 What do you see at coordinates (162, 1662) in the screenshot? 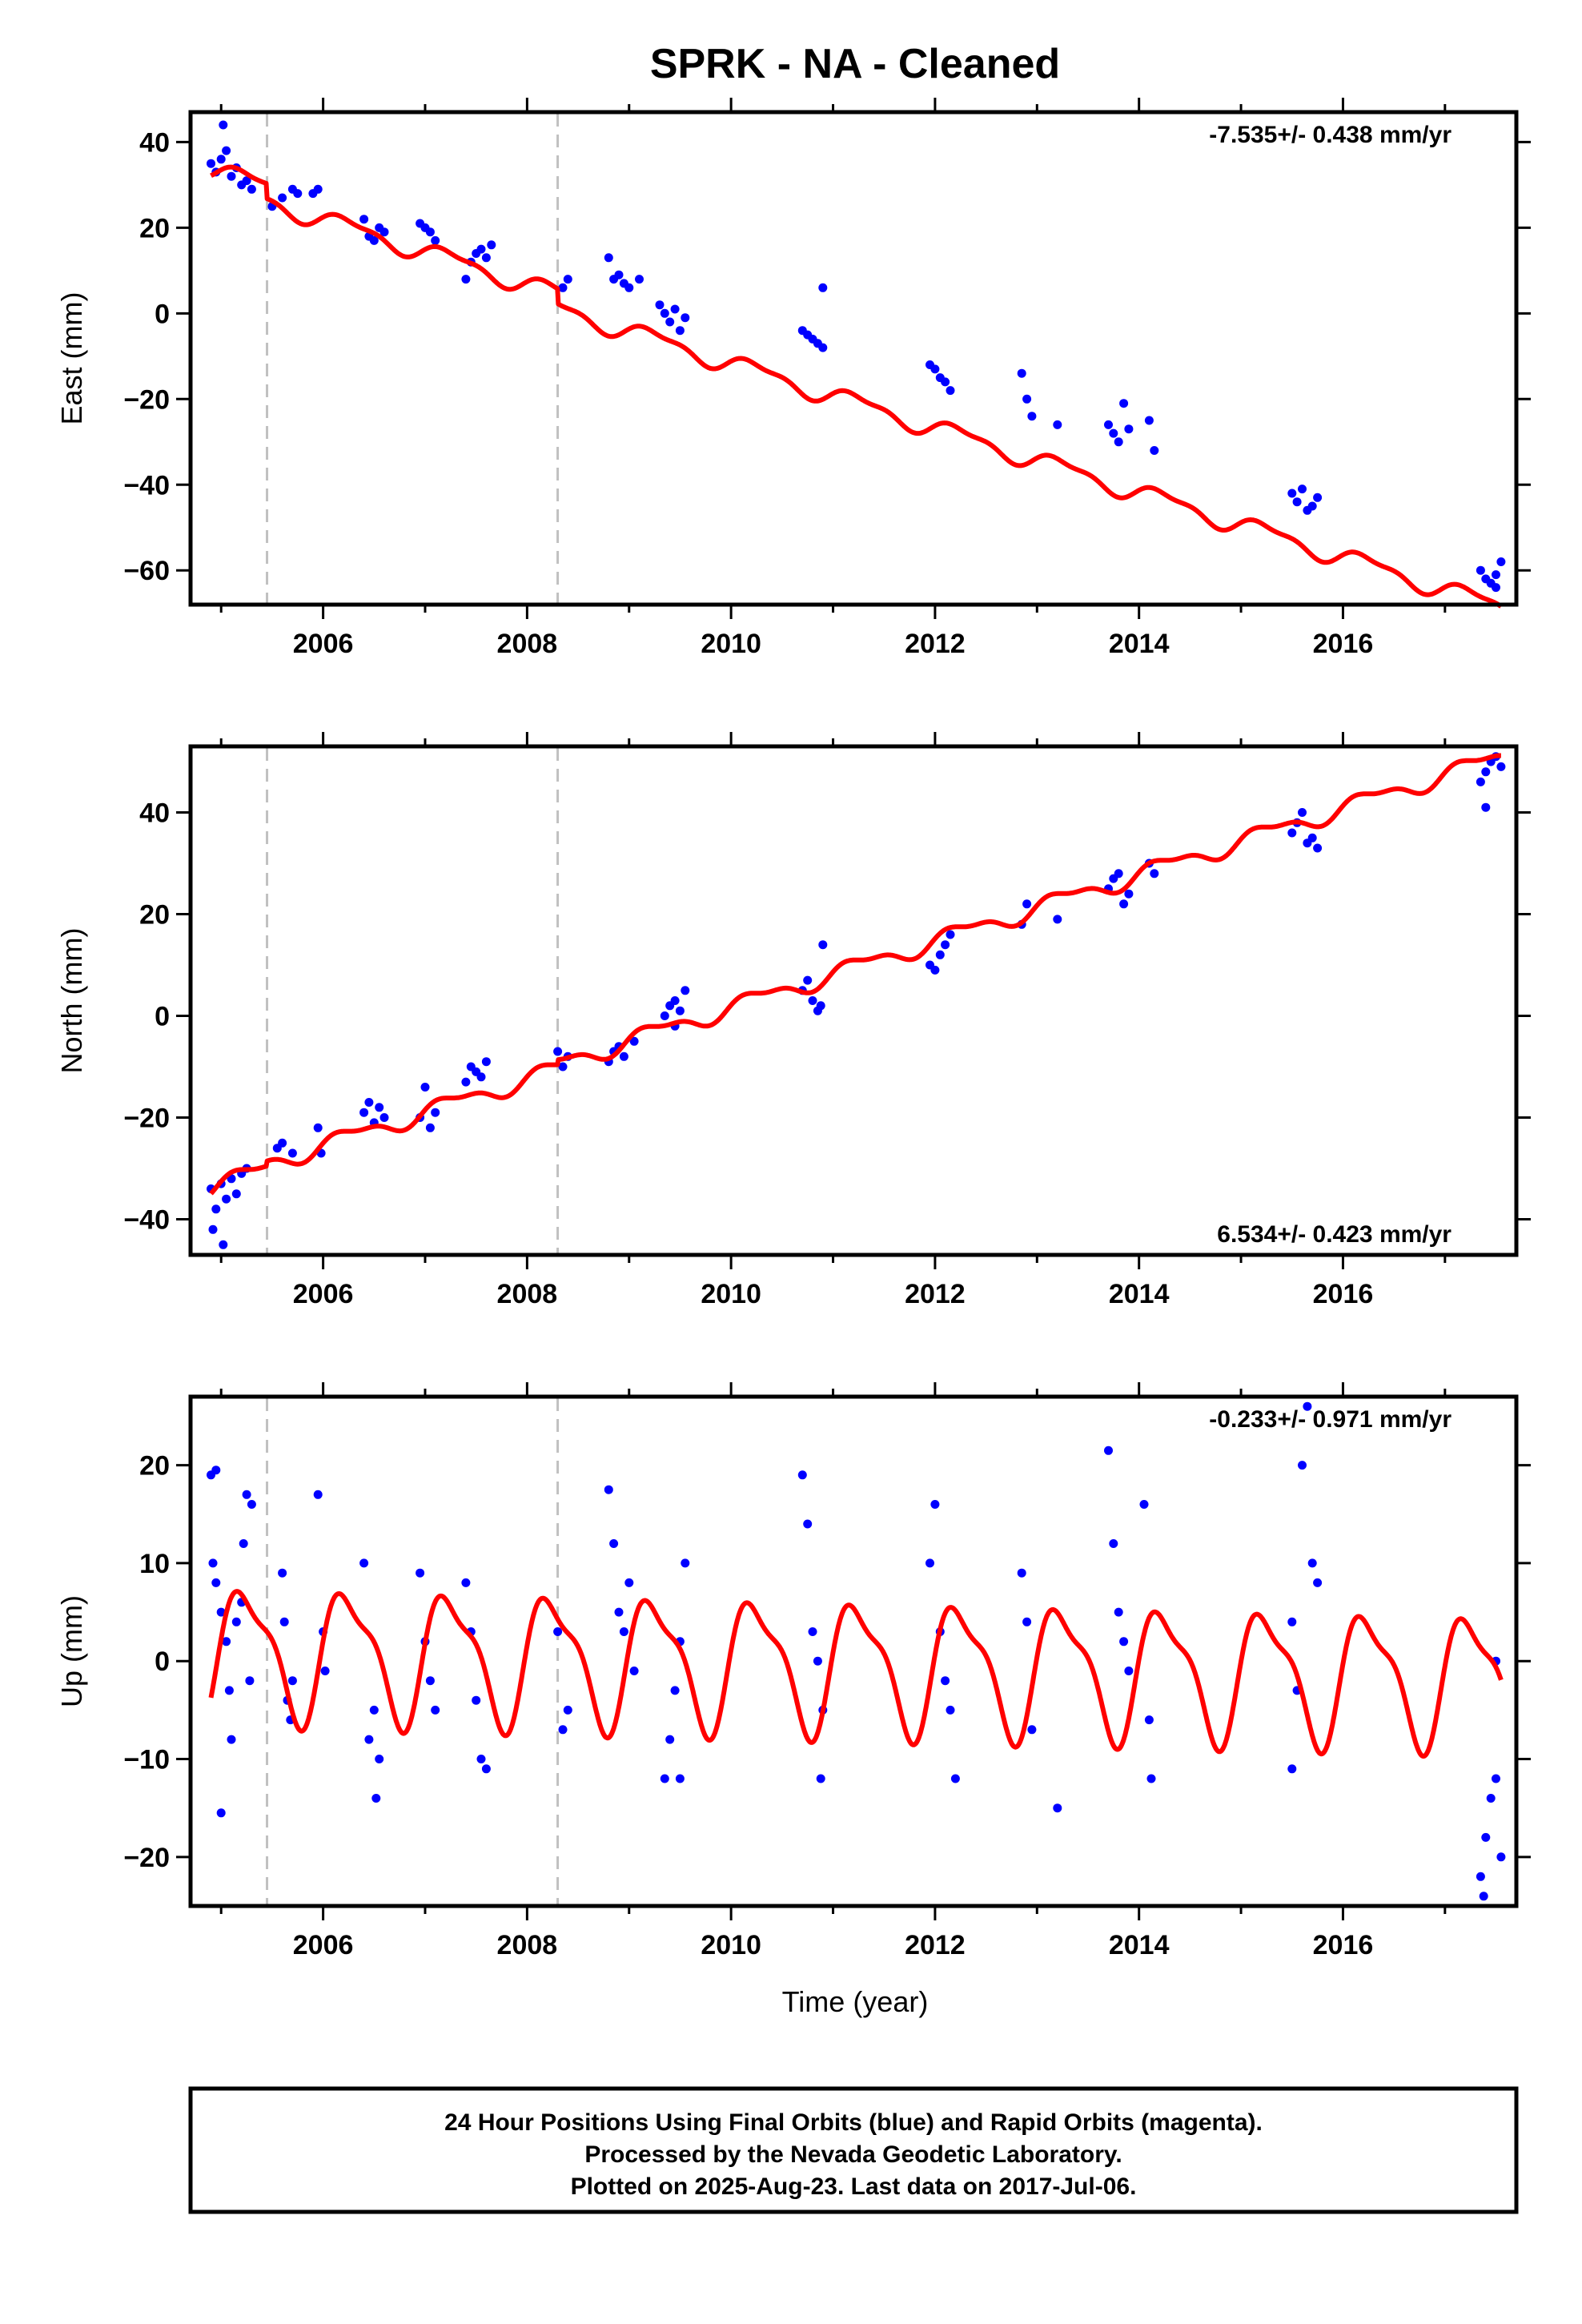
I see `up-y-tick-label: 0` at bounding box center [162, 1662].